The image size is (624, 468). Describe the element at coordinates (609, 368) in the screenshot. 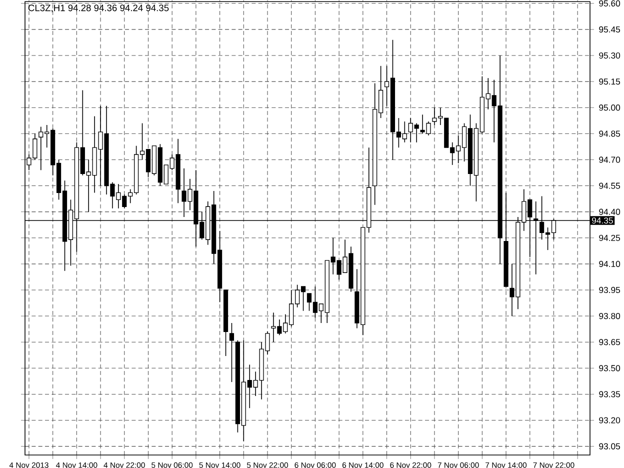

I see `y-tick-label: 93.50` at that location.